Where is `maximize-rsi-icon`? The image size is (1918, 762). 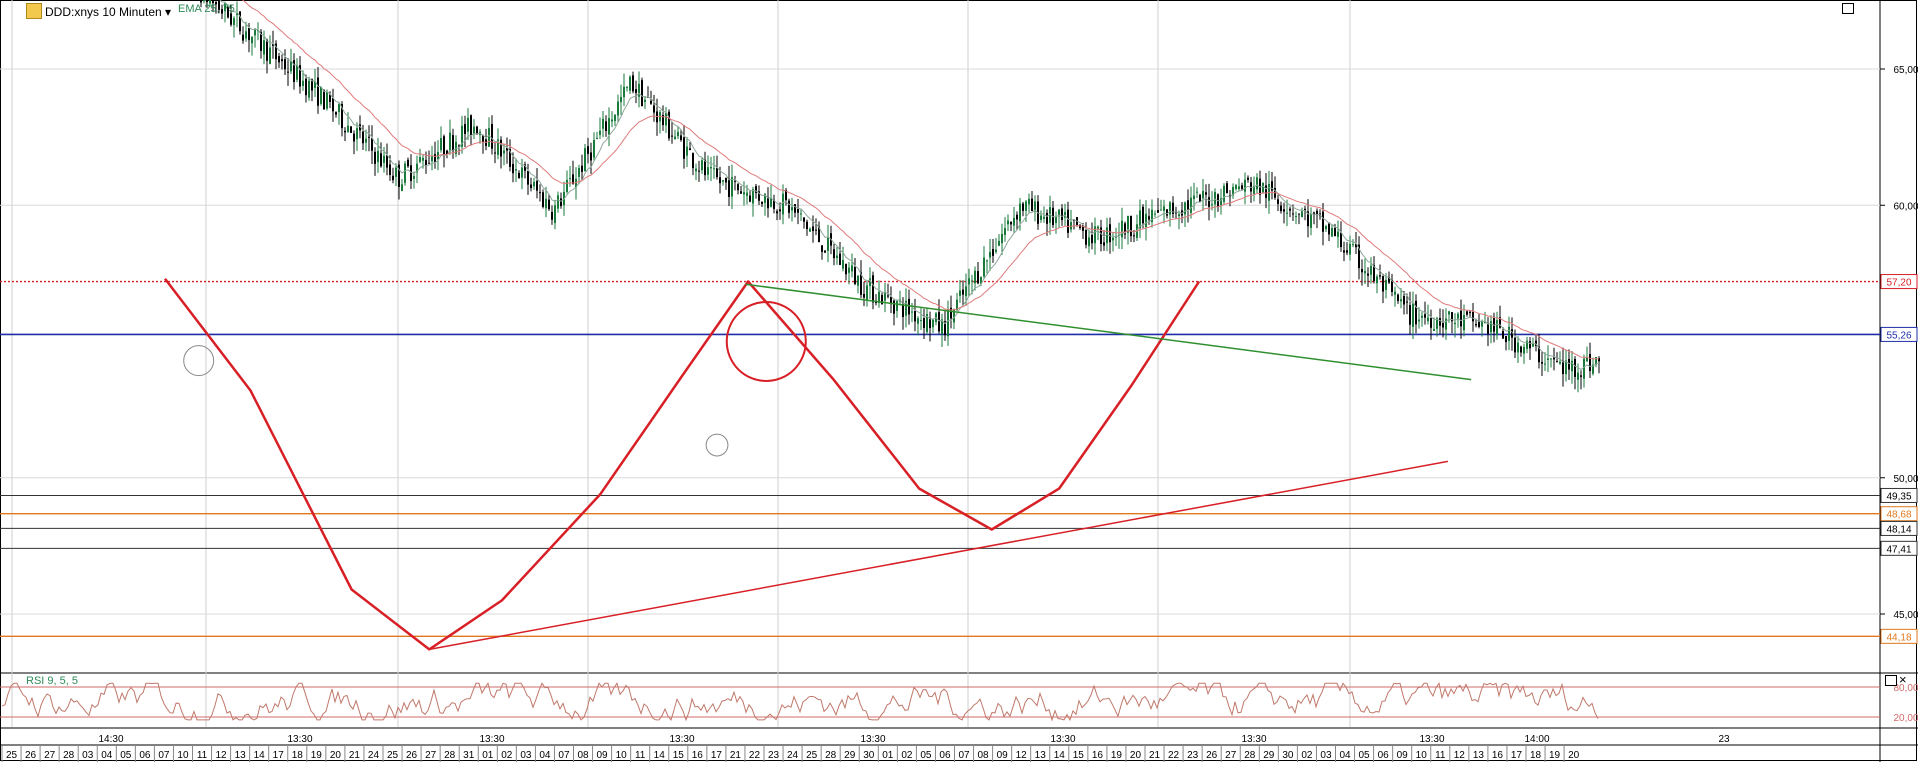
maximize-rsi-icon is located at coordinates (1891, 680).